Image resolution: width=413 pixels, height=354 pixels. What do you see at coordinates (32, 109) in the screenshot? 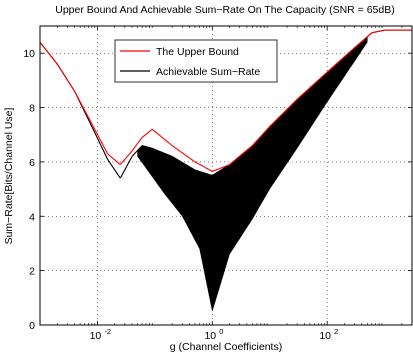
I see `y-tick-label: 8` at bounding box center [32, 109].